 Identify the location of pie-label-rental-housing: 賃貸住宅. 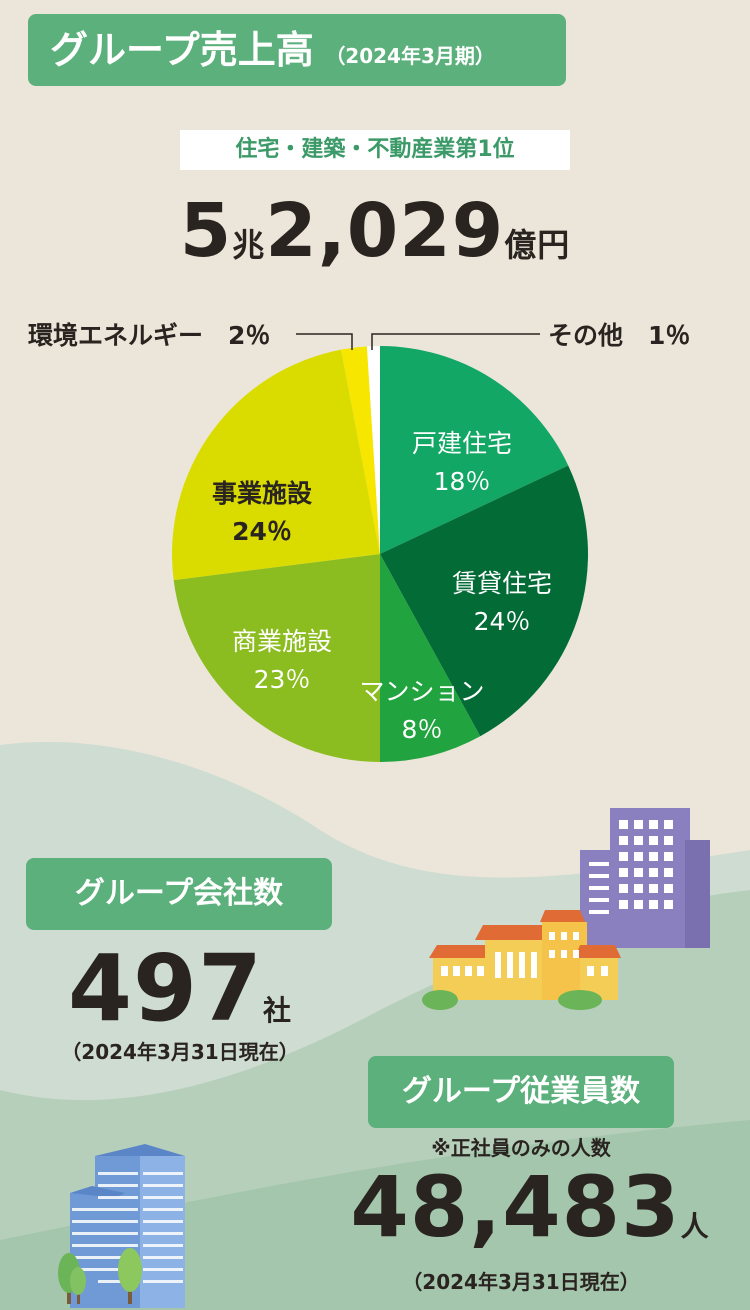
(502, 583).